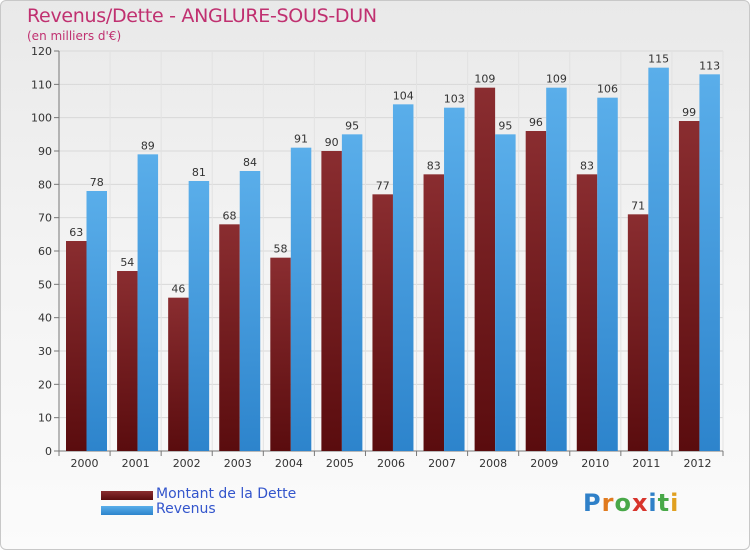 The height and width of the screenshot is (550, 750). Describe the element at coordinates (664, 503) in the screenshot. I see `logo-letter: t` at that location.